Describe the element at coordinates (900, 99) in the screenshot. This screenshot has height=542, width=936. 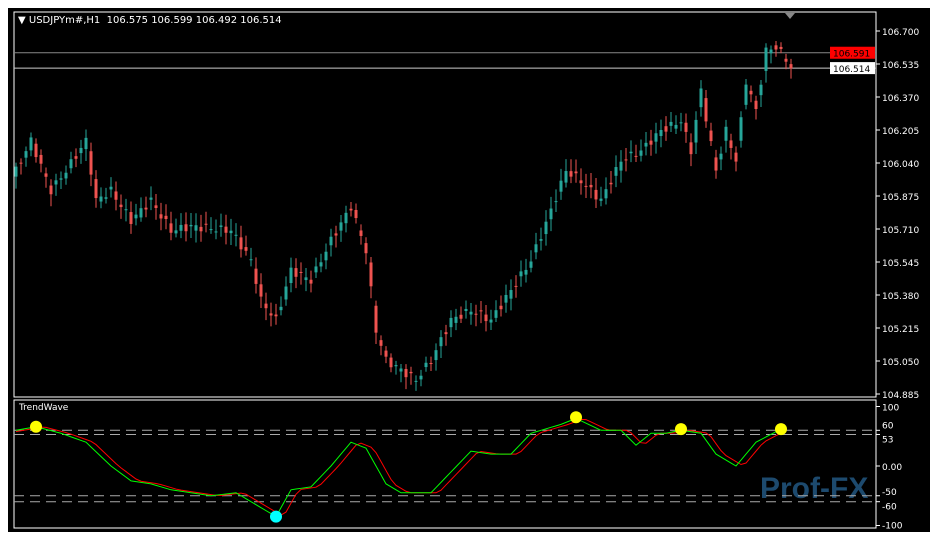
I see `price-tick-label: 106.370` at that location.